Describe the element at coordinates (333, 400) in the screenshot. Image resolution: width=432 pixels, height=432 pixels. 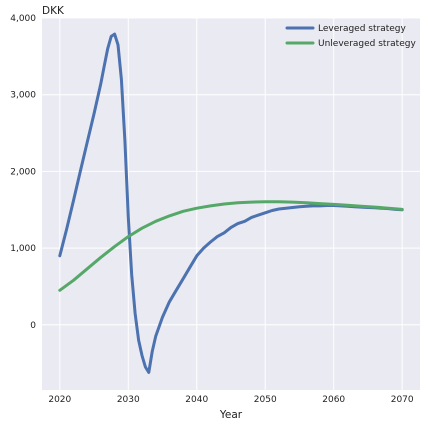
I see `x-tick-label: 2060` at that location.